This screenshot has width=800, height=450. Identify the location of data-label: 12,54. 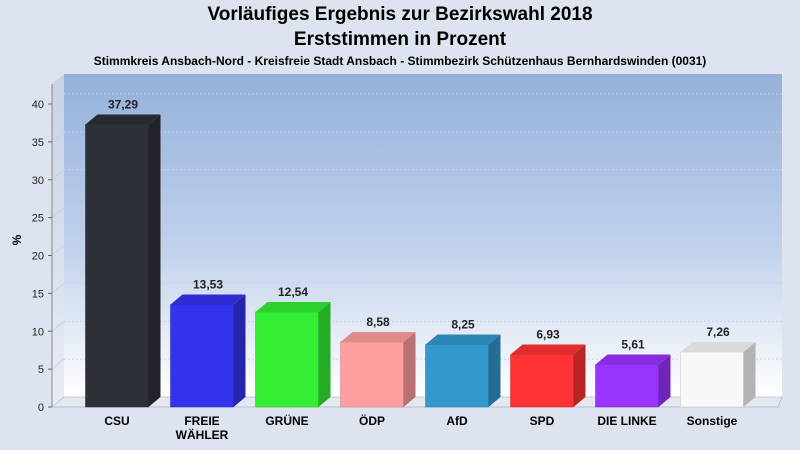
(293, 292).